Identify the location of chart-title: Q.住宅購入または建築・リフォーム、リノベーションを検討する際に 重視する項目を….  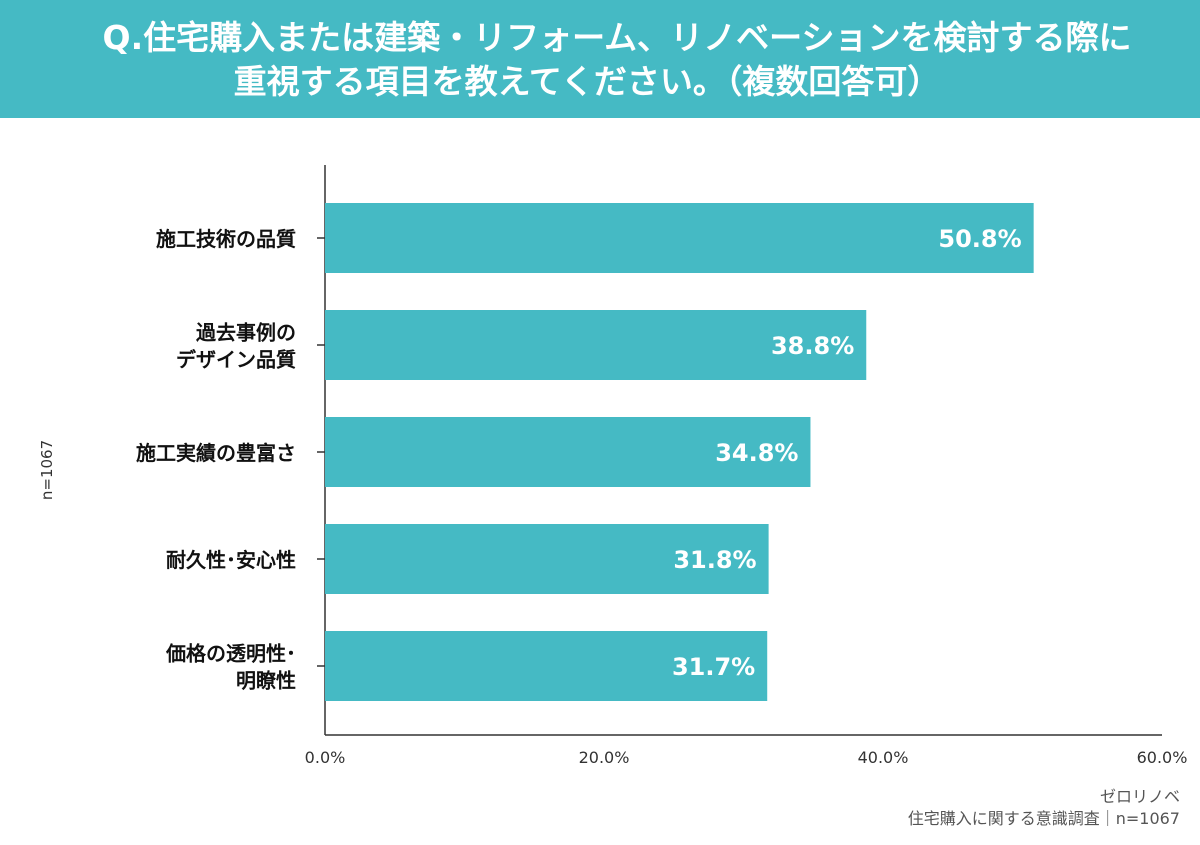
(600, 59).